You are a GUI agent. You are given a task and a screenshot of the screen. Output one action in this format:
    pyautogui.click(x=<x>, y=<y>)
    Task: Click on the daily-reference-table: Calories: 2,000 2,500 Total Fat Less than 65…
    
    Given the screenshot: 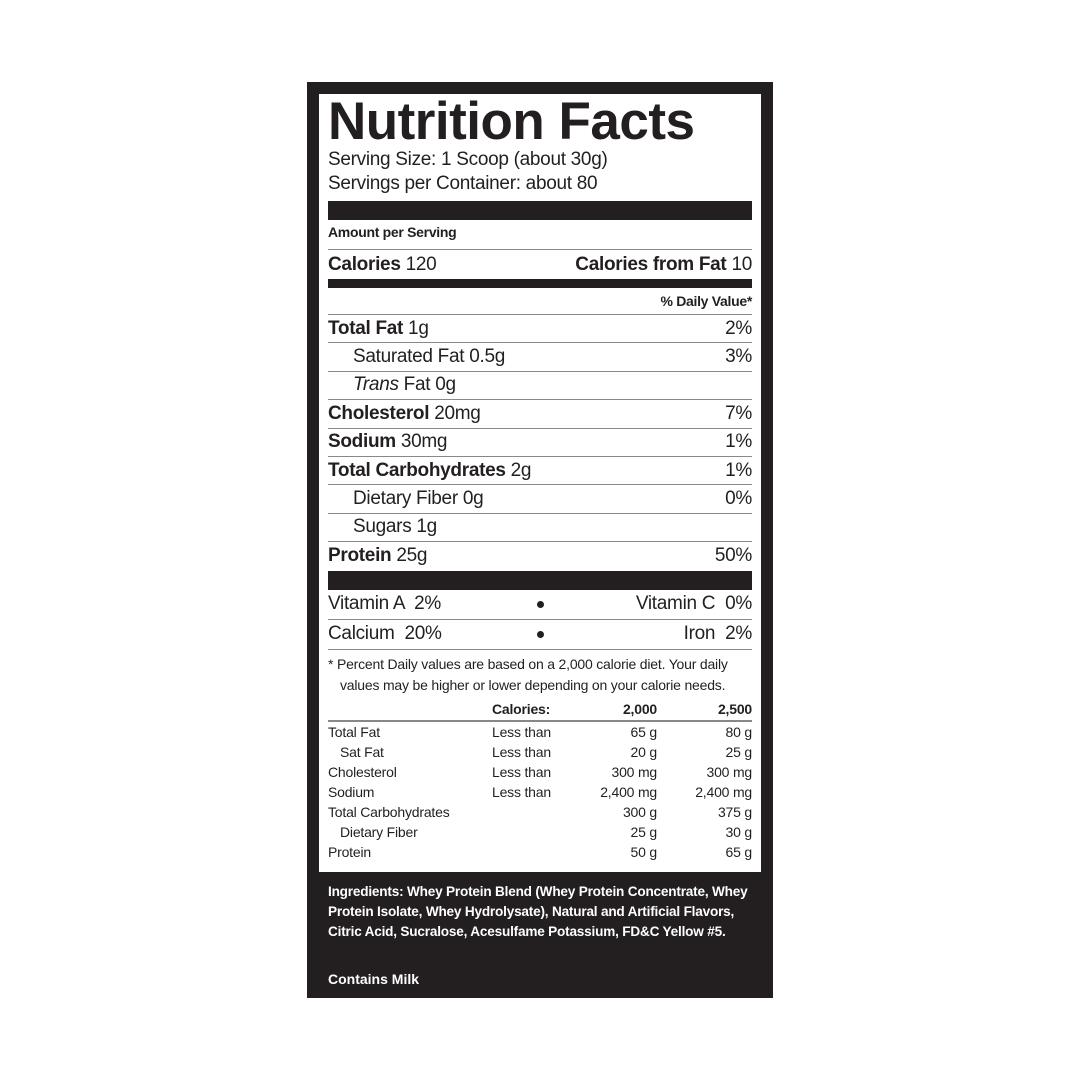 What is the action you would take?
    pyautogui.click(x=540, y=779)
    